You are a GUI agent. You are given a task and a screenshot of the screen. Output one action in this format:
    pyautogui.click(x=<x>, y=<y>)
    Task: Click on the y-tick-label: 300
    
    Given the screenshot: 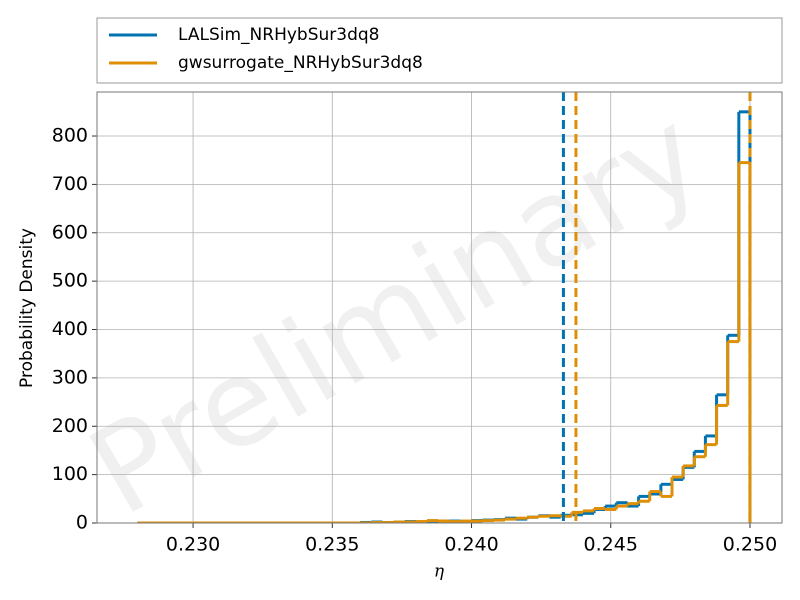 What is the action you would take?
    pyautogui.click(x=70, y=377)
    